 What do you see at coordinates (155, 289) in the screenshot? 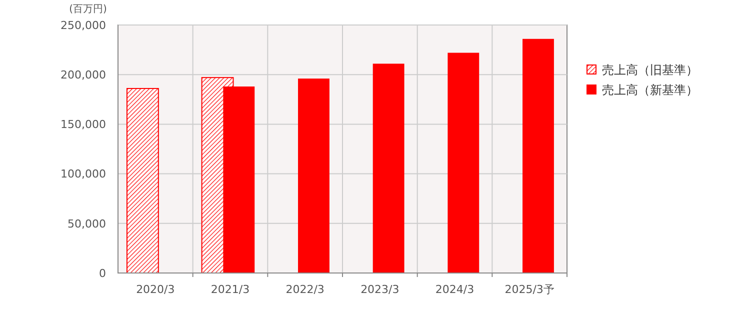
I see `x-tick-label: 2020/3` at bounding box center [155, 289].